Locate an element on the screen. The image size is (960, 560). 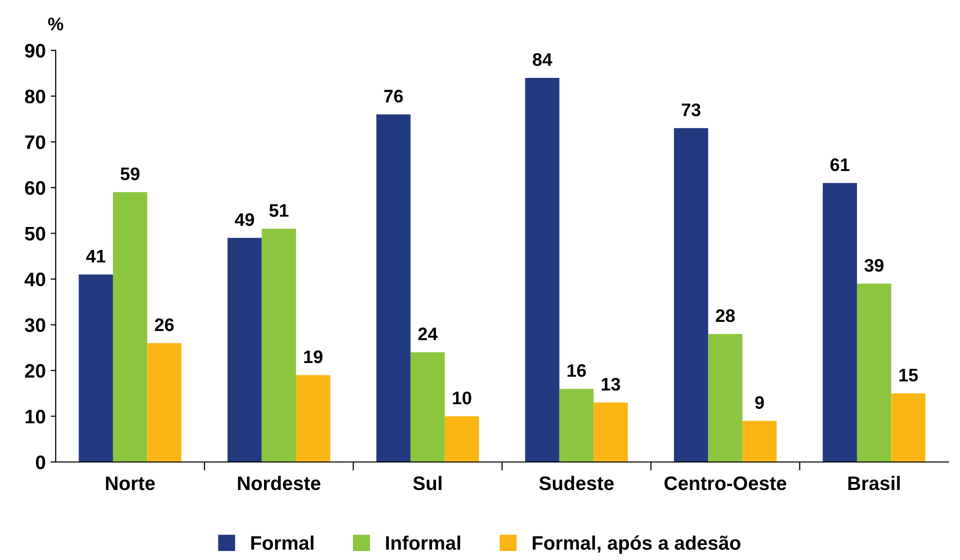
y-tick-label: 50 is located at coordinates (35, 233).